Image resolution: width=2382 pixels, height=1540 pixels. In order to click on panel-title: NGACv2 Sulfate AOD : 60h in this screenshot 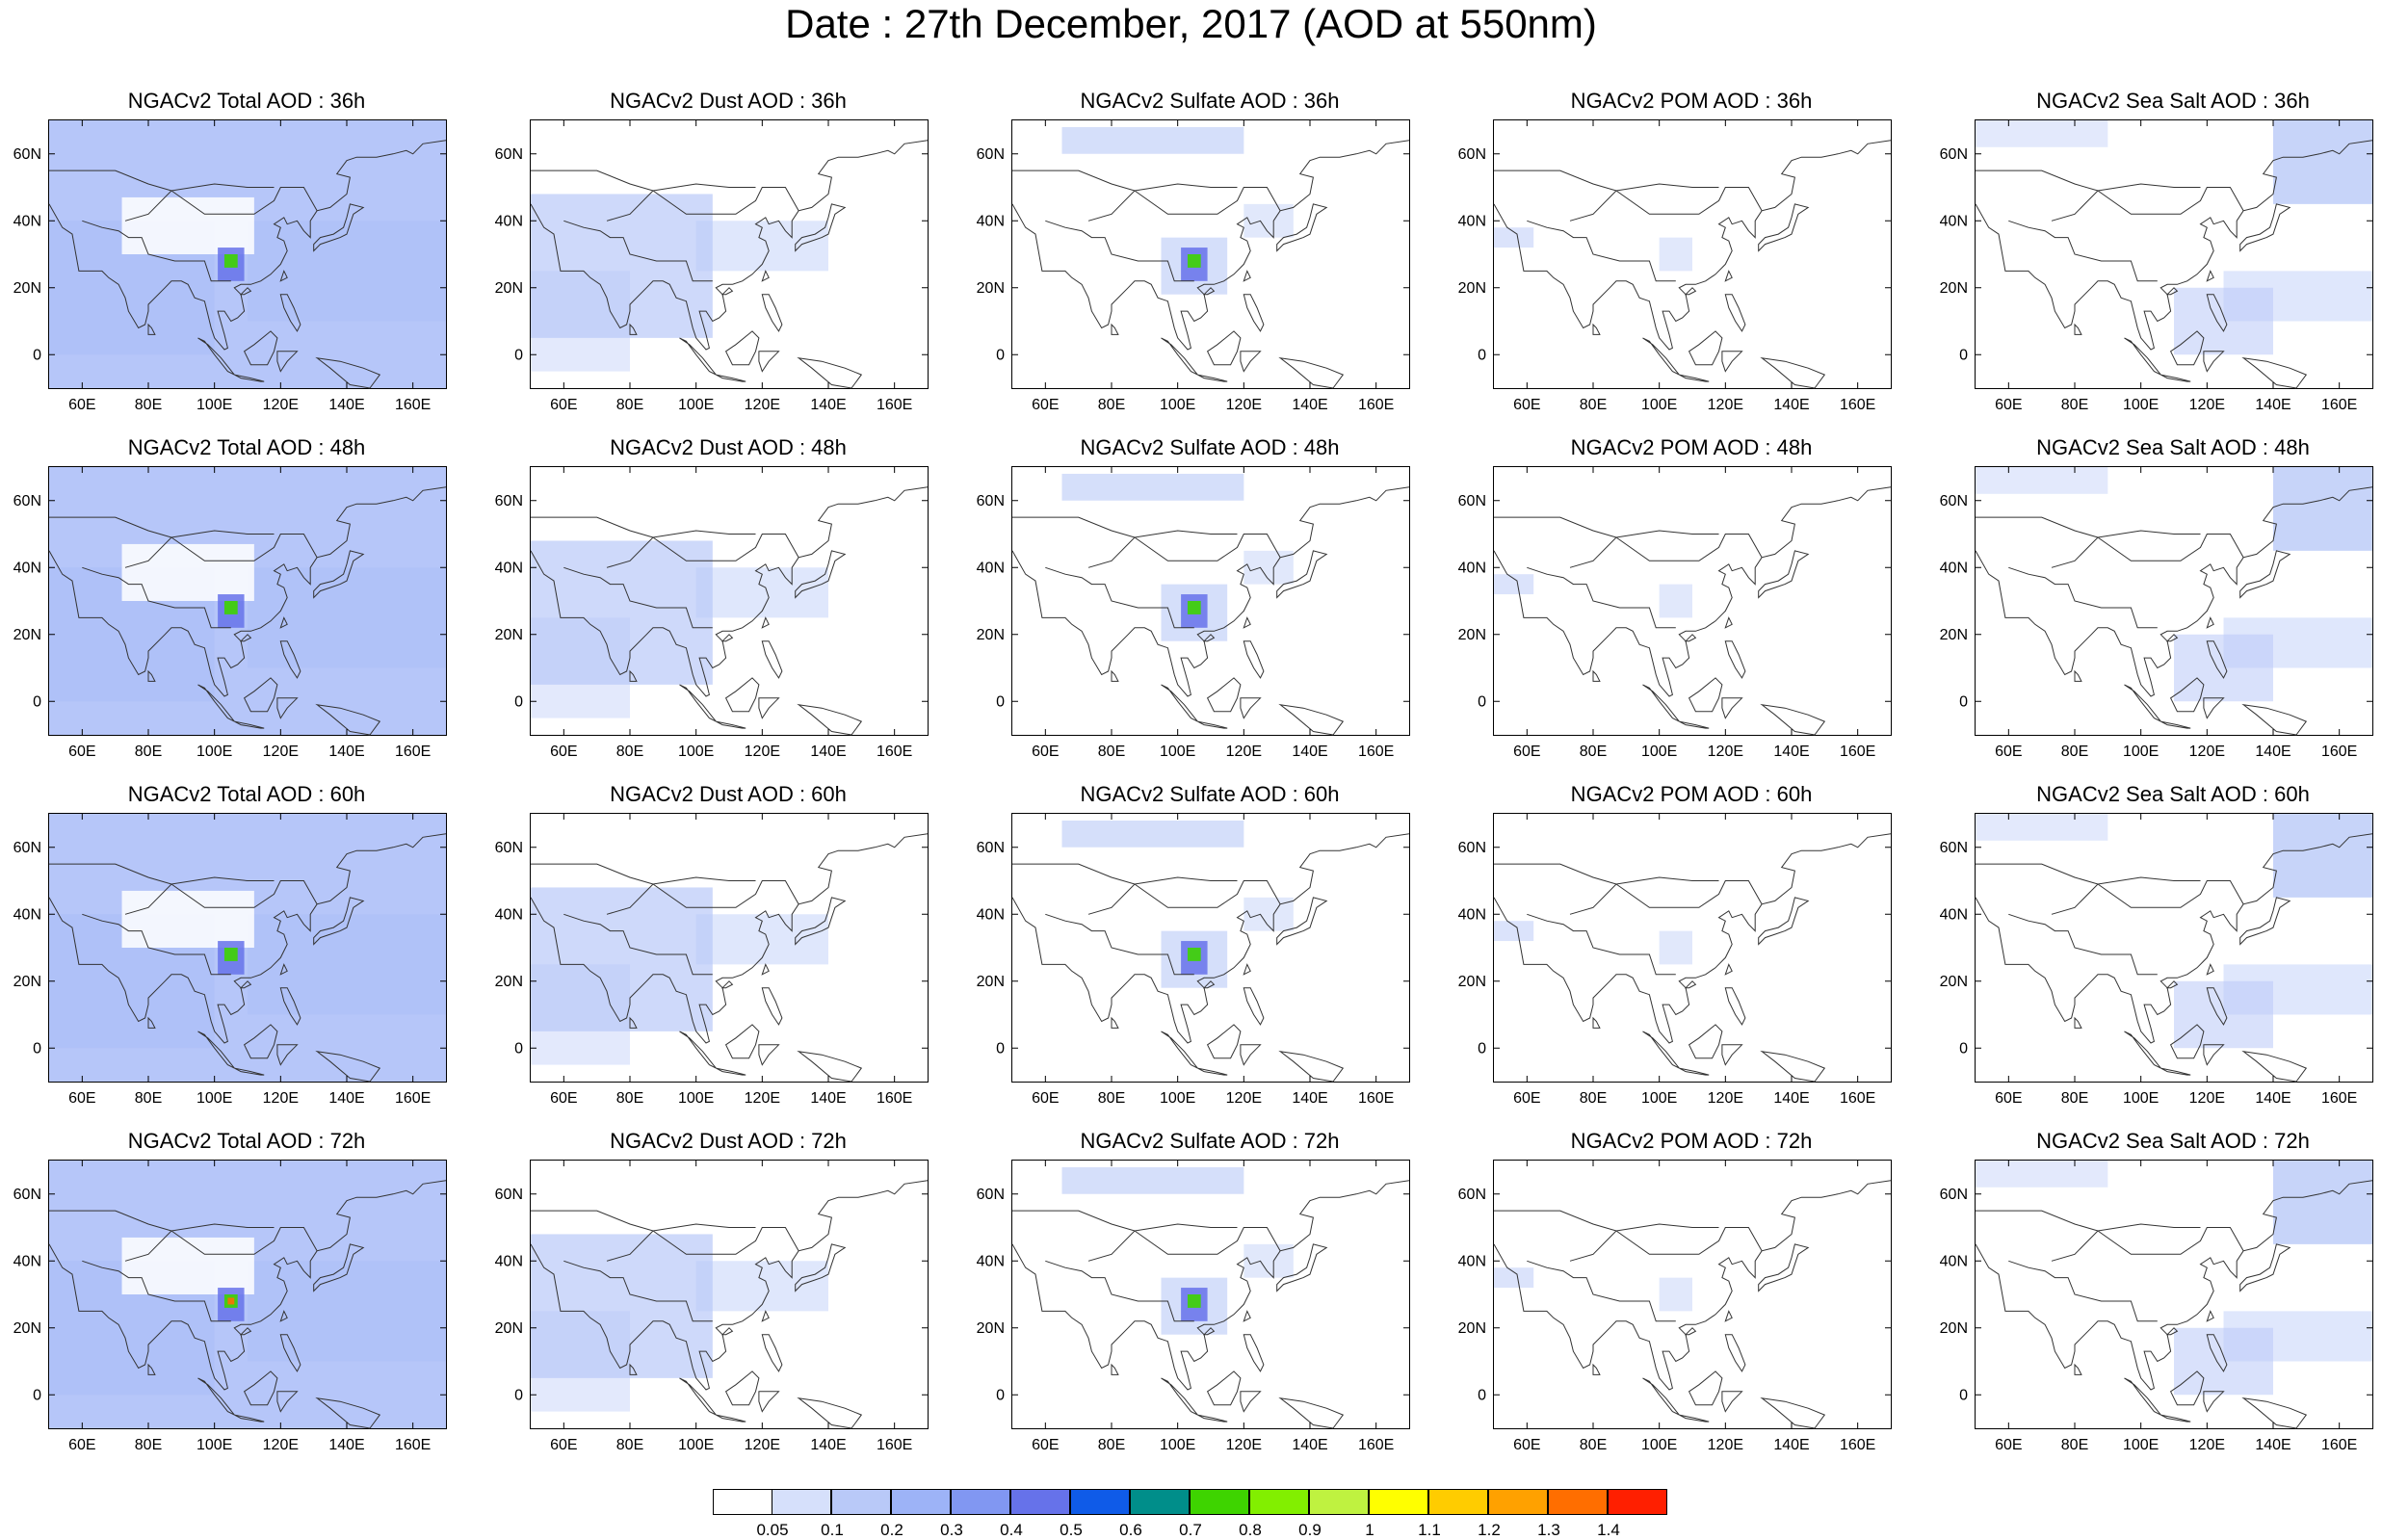, I will do `click(1210, 794)`.